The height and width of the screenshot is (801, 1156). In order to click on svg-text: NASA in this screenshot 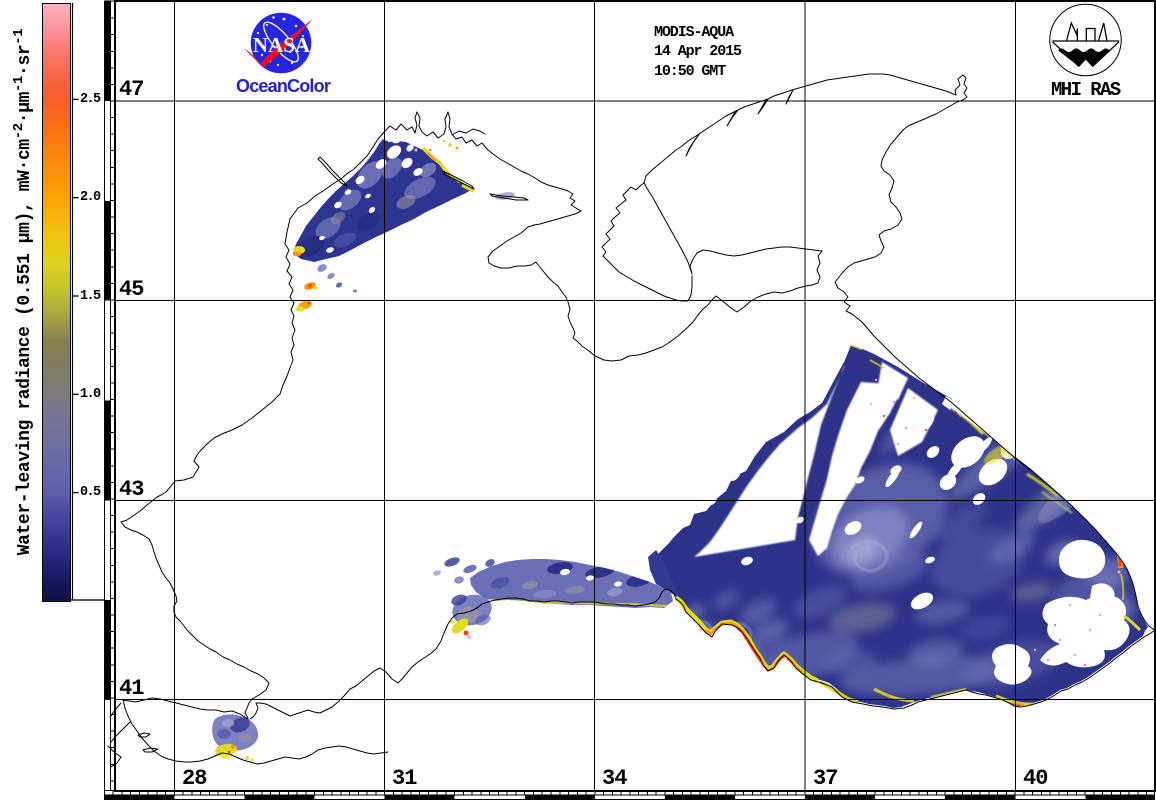, I will do `click(282, 45)`.